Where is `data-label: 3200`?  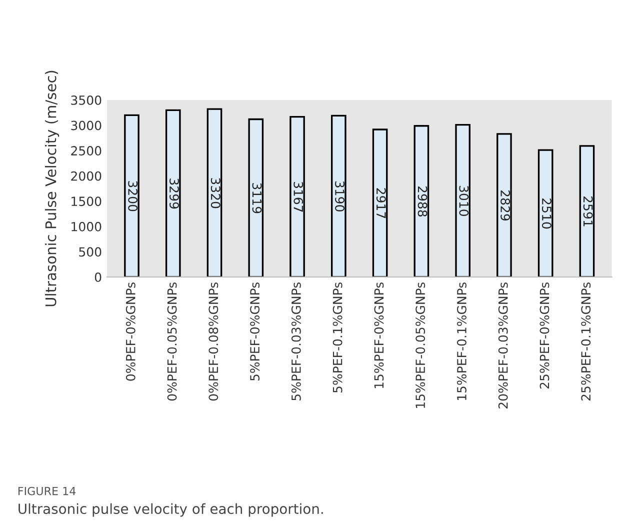
data-label: 3200 is located at coordinates (133, 196).